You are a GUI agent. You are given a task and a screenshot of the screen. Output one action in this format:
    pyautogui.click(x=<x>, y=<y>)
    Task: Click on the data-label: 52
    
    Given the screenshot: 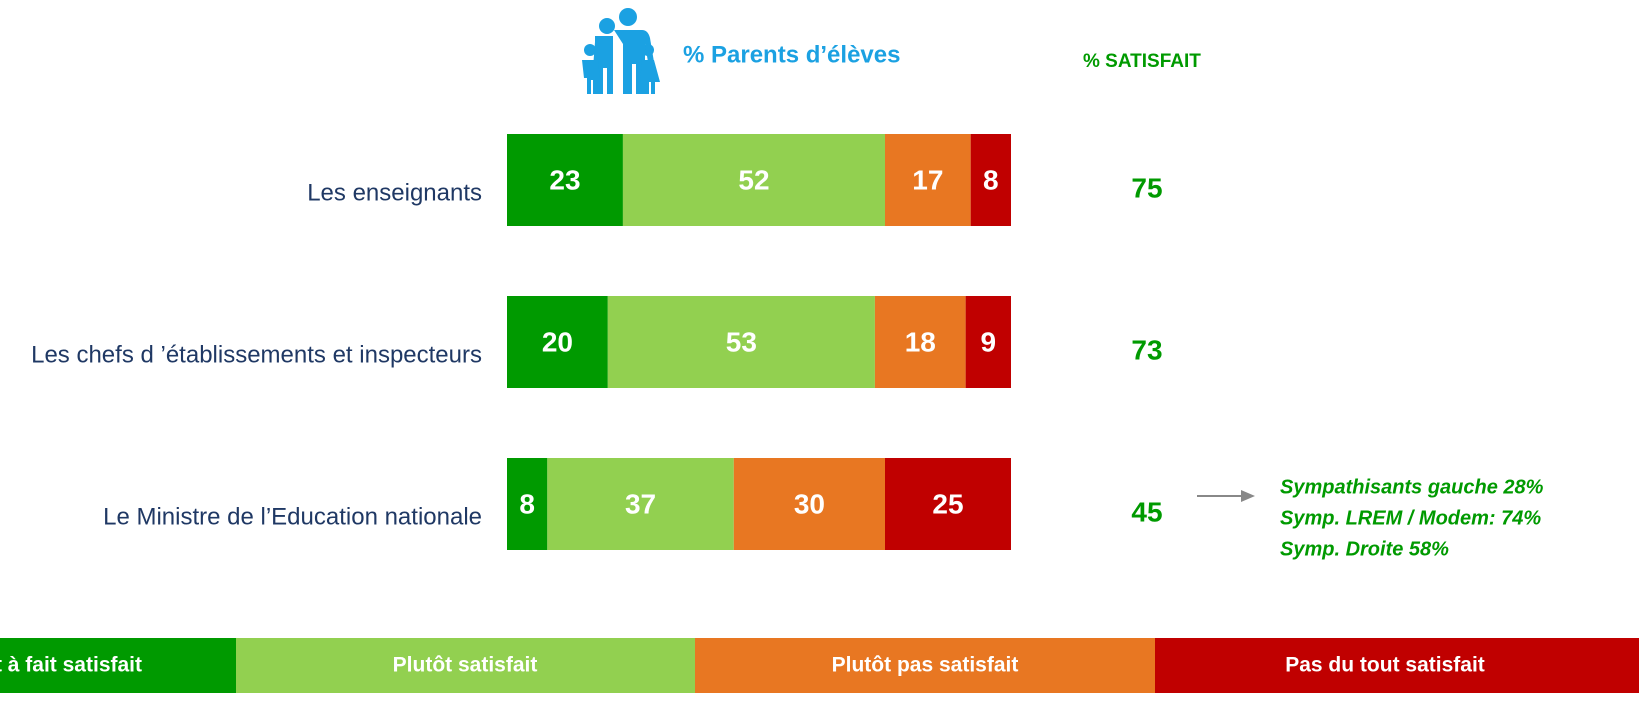 What is the action you would take?
    pyautogui.click(x=753, y=179)
    